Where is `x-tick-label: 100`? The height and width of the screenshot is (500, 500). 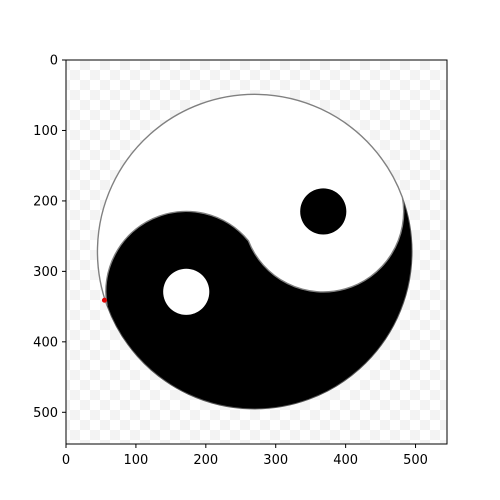
x-tick-label: 100 is located at coordinates (135, 460).